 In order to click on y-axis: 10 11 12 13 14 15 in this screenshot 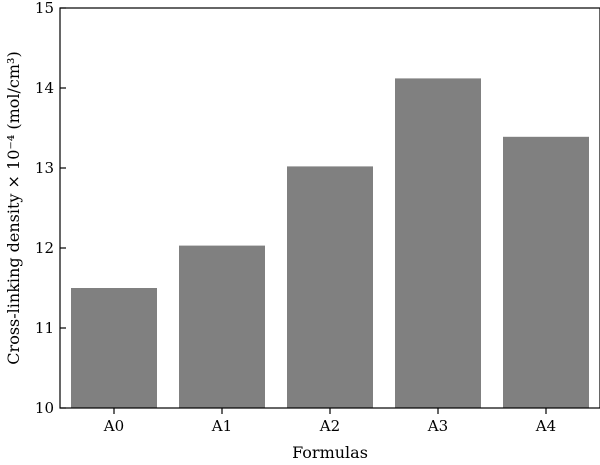, I will do `click(50, 208)`.